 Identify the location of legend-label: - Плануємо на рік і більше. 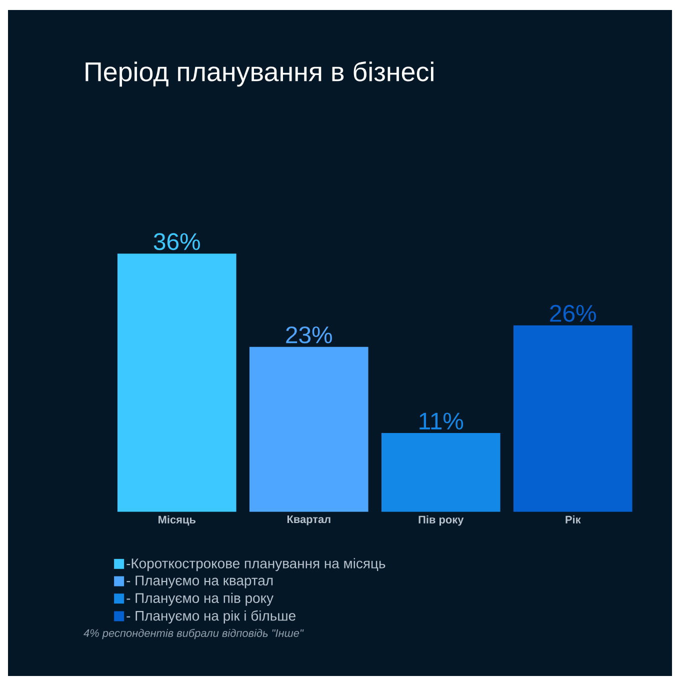
(211, 617).